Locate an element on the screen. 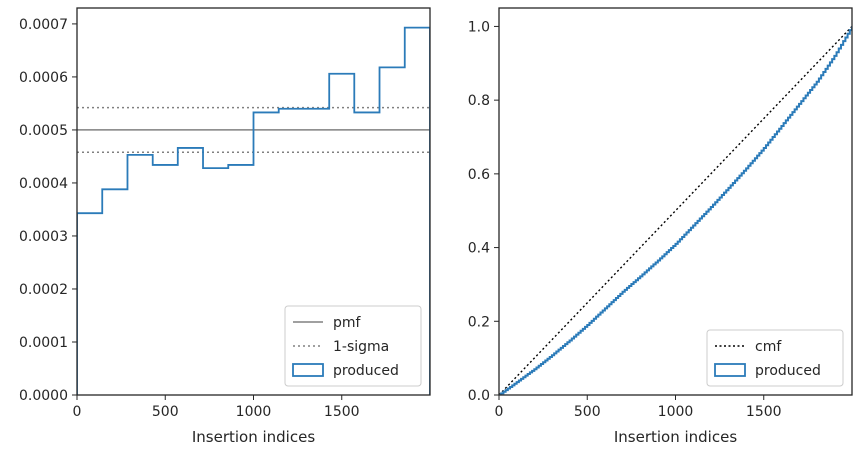 The width and height of the screenshot is (861, 457). left-y-tick-label: 0.0002 is located at coordinates (43, 290).